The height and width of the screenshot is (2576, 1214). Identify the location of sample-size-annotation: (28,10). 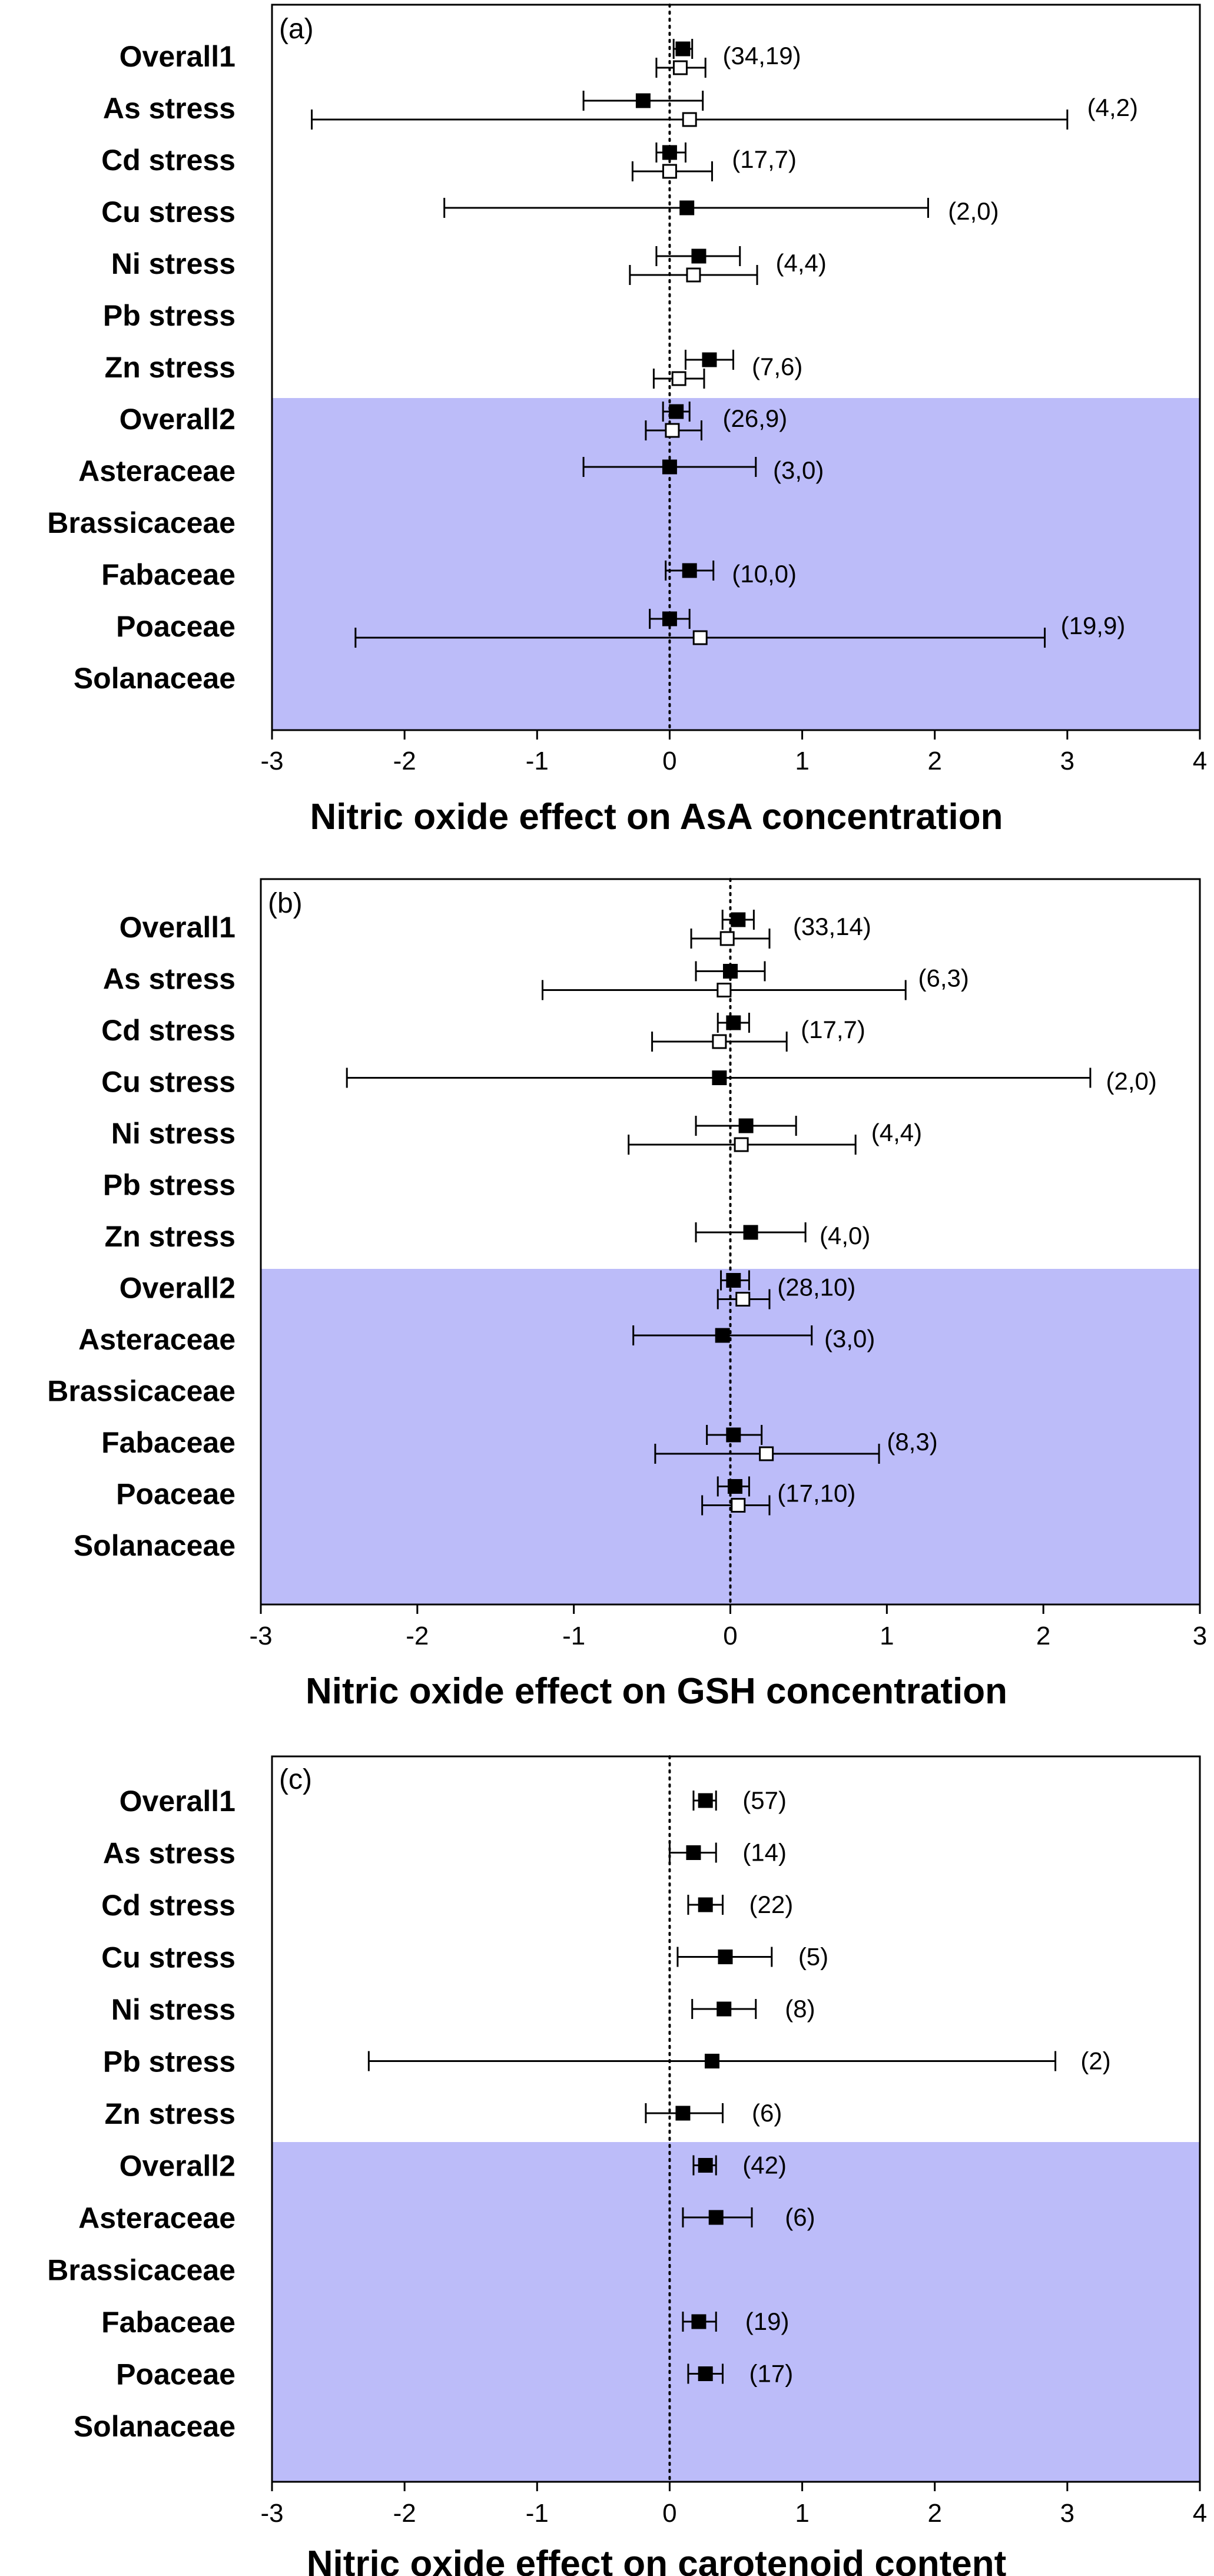
(816, 1287).